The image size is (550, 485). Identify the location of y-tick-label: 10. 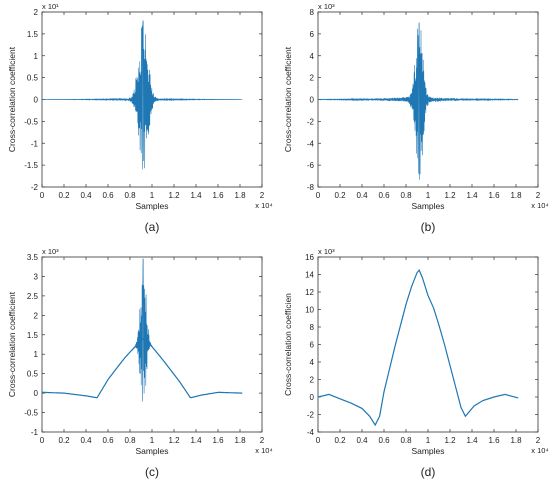
(309, 310).